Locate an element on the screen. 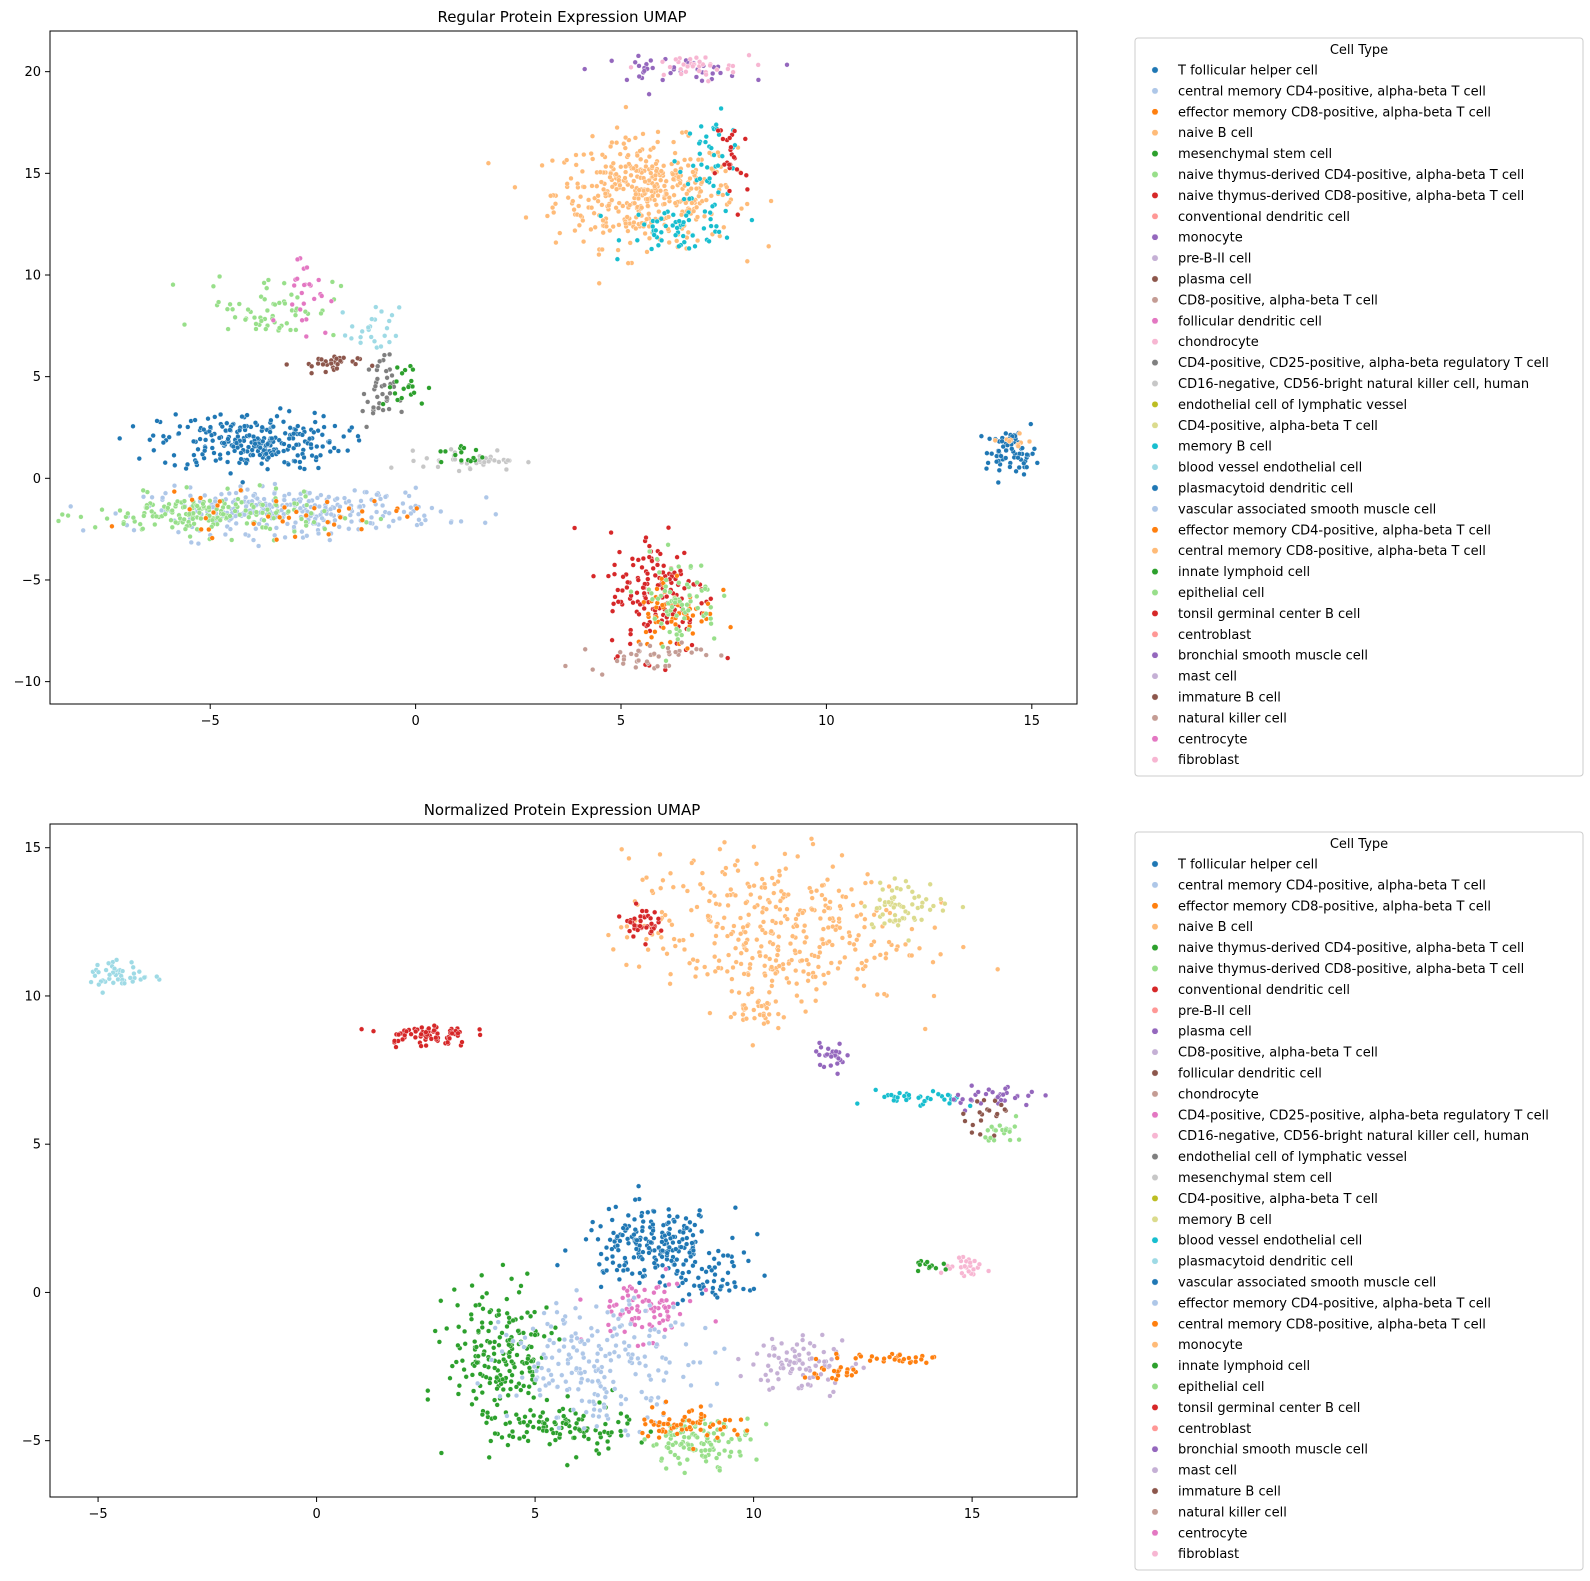  legend-label: follicular dendritic cell is located at coordinates (1250, 1074).